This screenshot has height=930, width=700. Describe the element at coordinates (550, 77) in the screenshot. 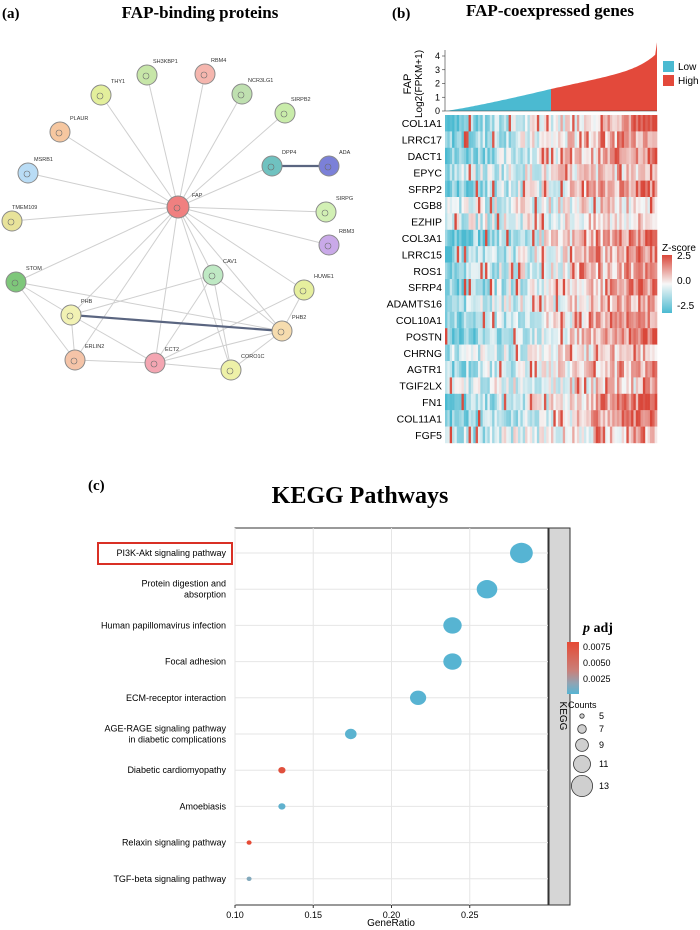

I see `fap-expression-area` at that location.